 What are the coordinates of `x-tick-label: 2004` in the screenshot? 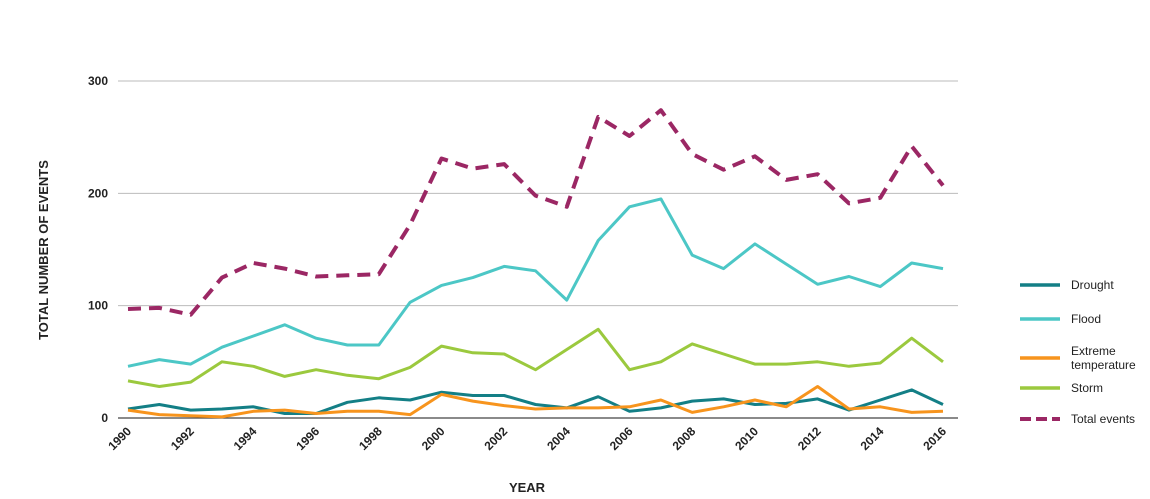 It's located at (558, 438).